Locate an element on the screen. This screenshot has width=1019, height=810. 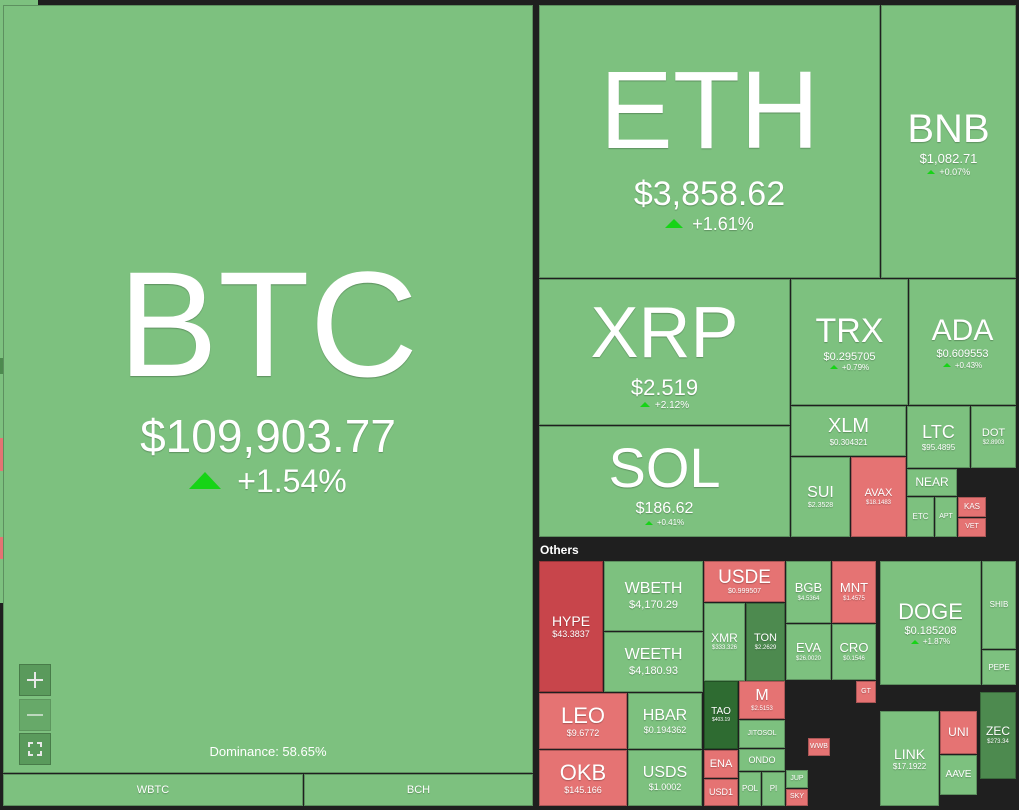
tile: USDS $1.0002 is located at coordinates (665, 778).